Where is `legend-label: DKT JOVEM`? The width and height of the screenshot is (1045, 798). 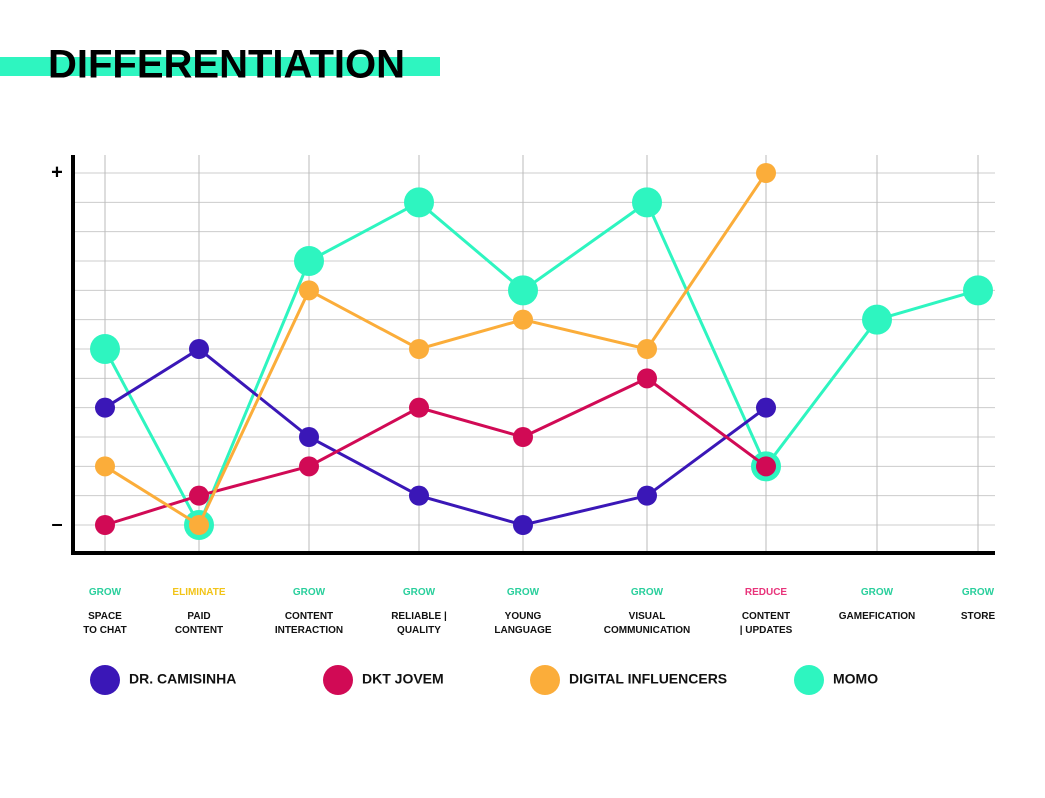
legend-label: DKT JOVEM is located at coordinates (403, 679).